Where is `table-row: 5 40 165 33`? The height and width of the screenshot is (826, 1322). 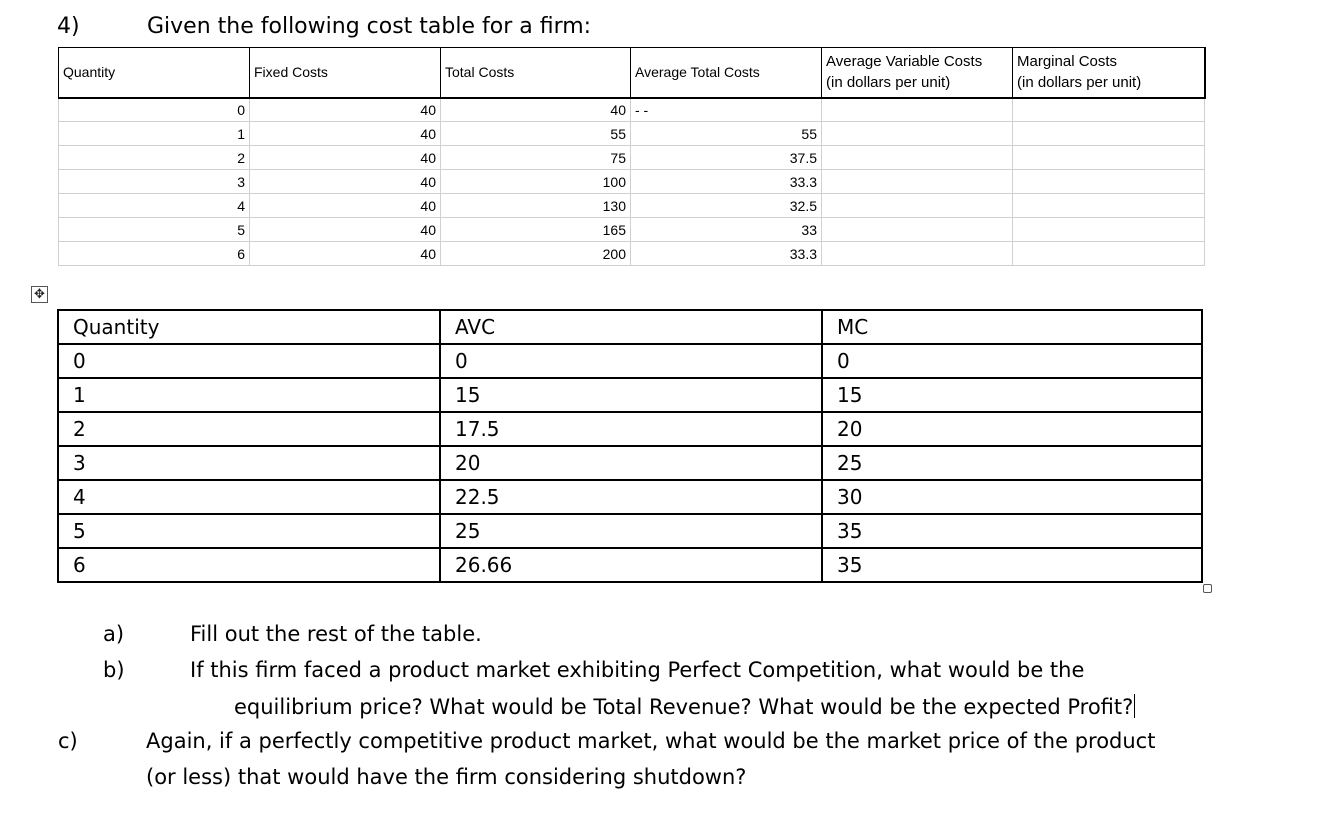
table-row: 5 40 165 33 is located at coordinates (631, 229).